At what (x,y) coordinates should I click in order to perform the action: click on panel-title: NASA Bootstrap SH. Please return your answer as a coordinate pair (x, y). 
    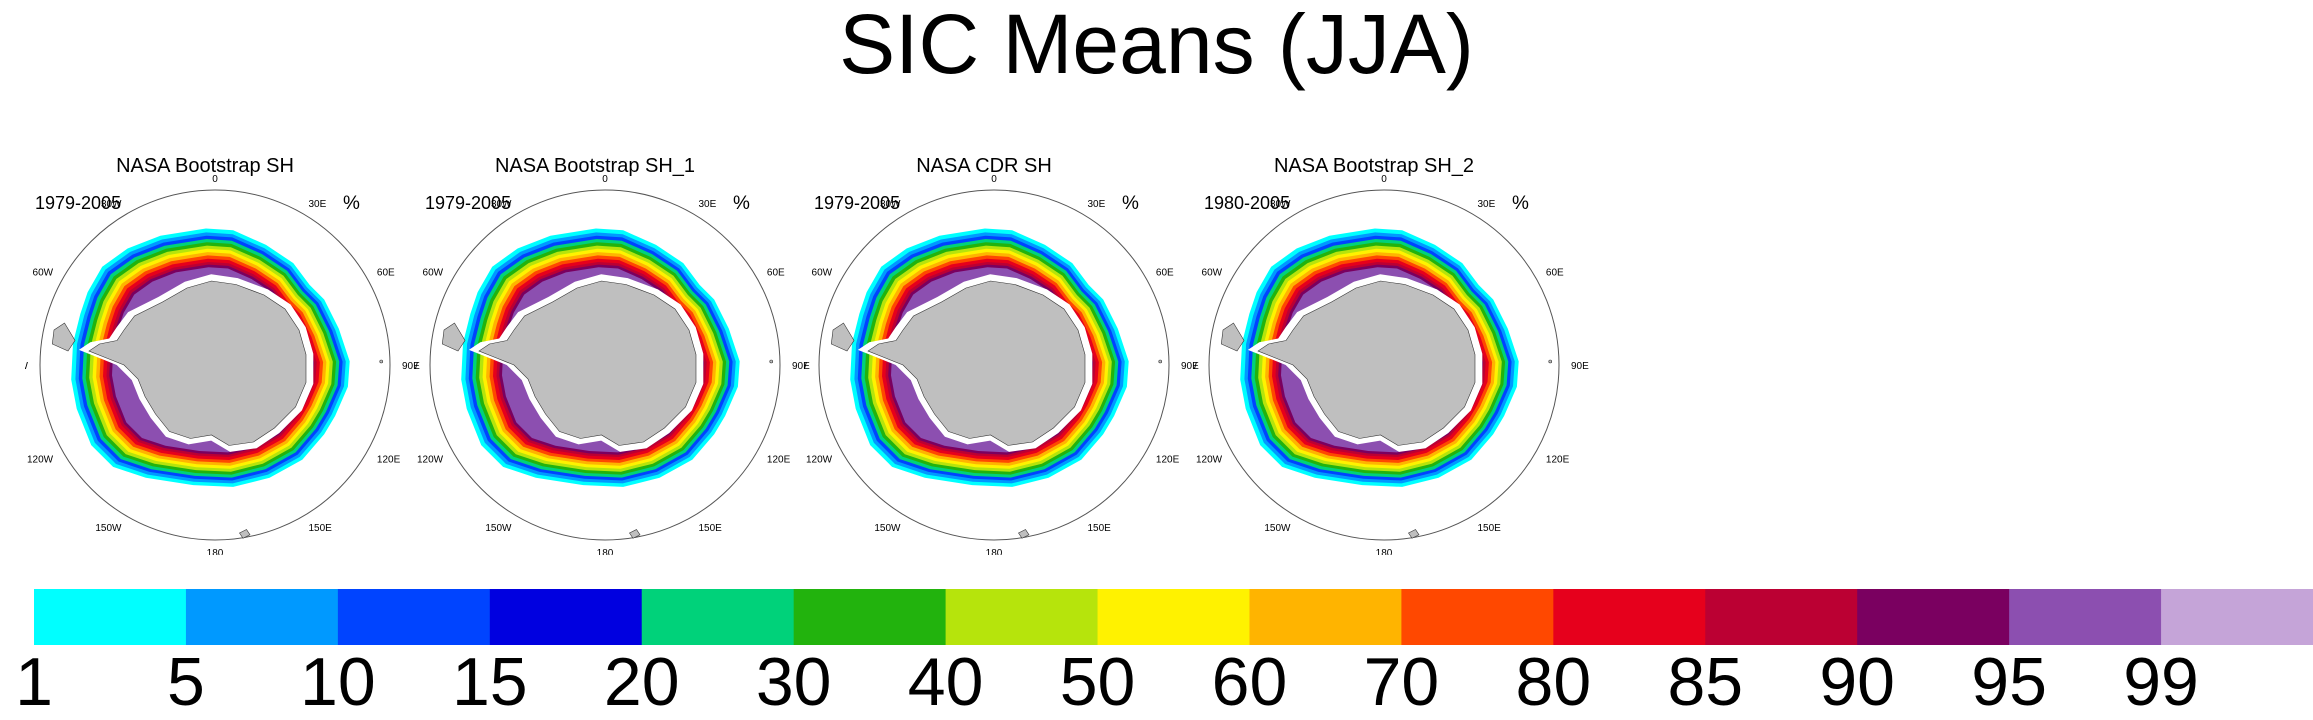
    Looking at the image, I should click on (205, 166).